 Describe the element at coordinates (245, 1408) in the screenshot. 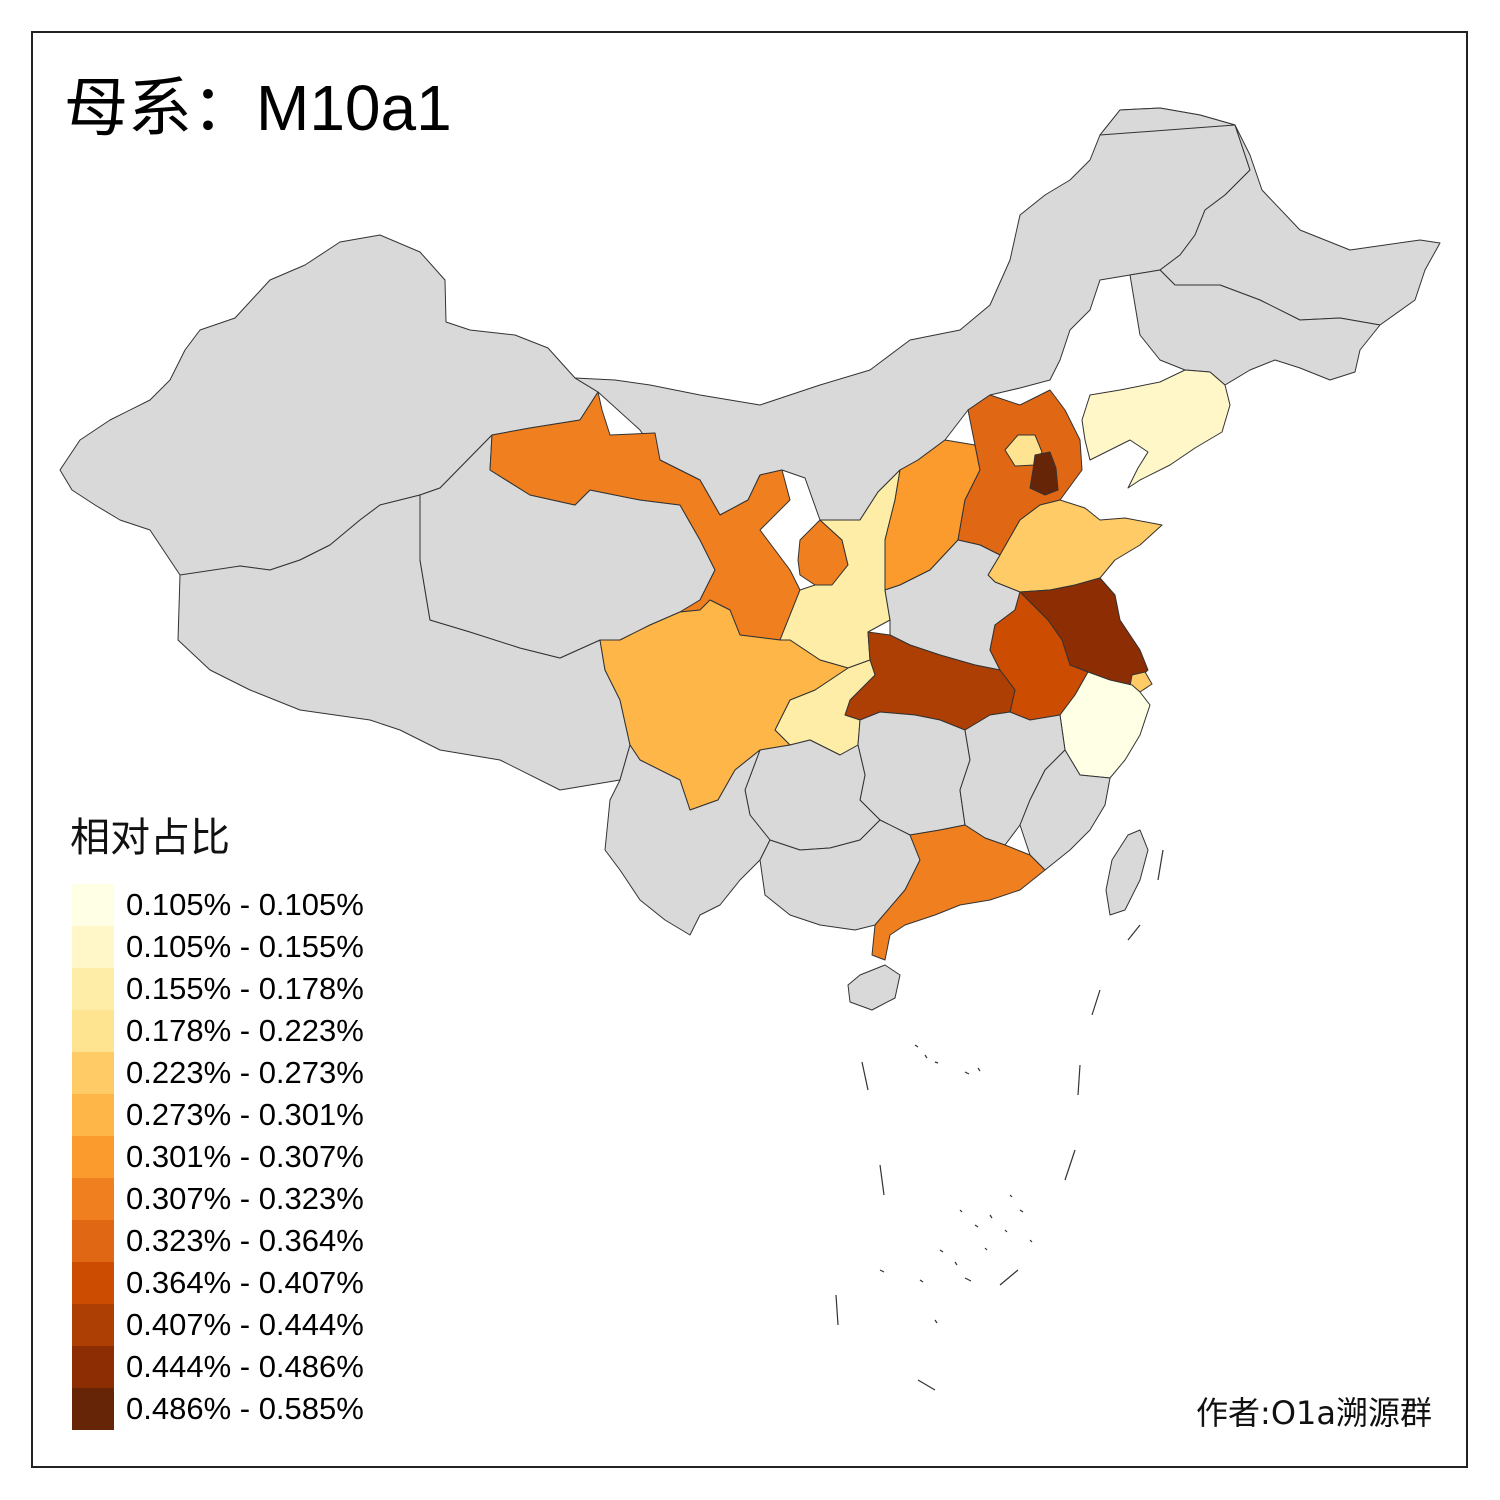

I see `legend-label: 0.486% - 0.585%` at that location.